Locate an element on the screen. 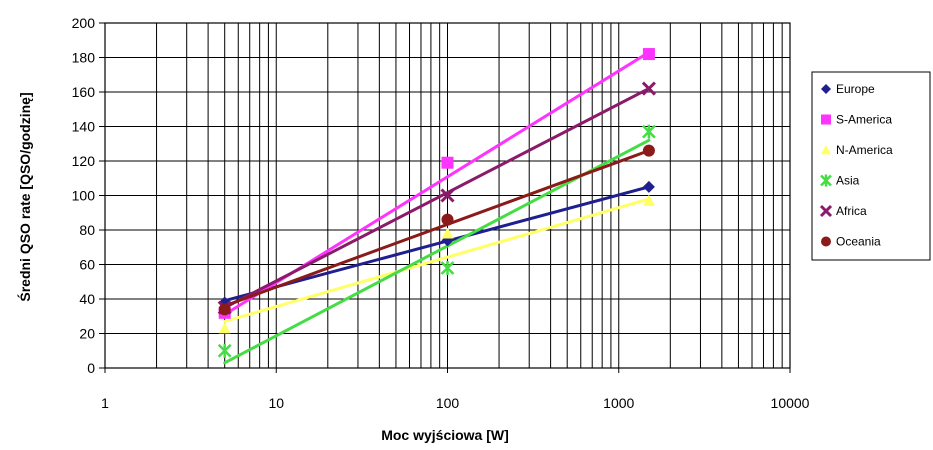 The height and width of the screenshot is (450, 933). y-tick-label: 160 is located at coordinates (84, 92).